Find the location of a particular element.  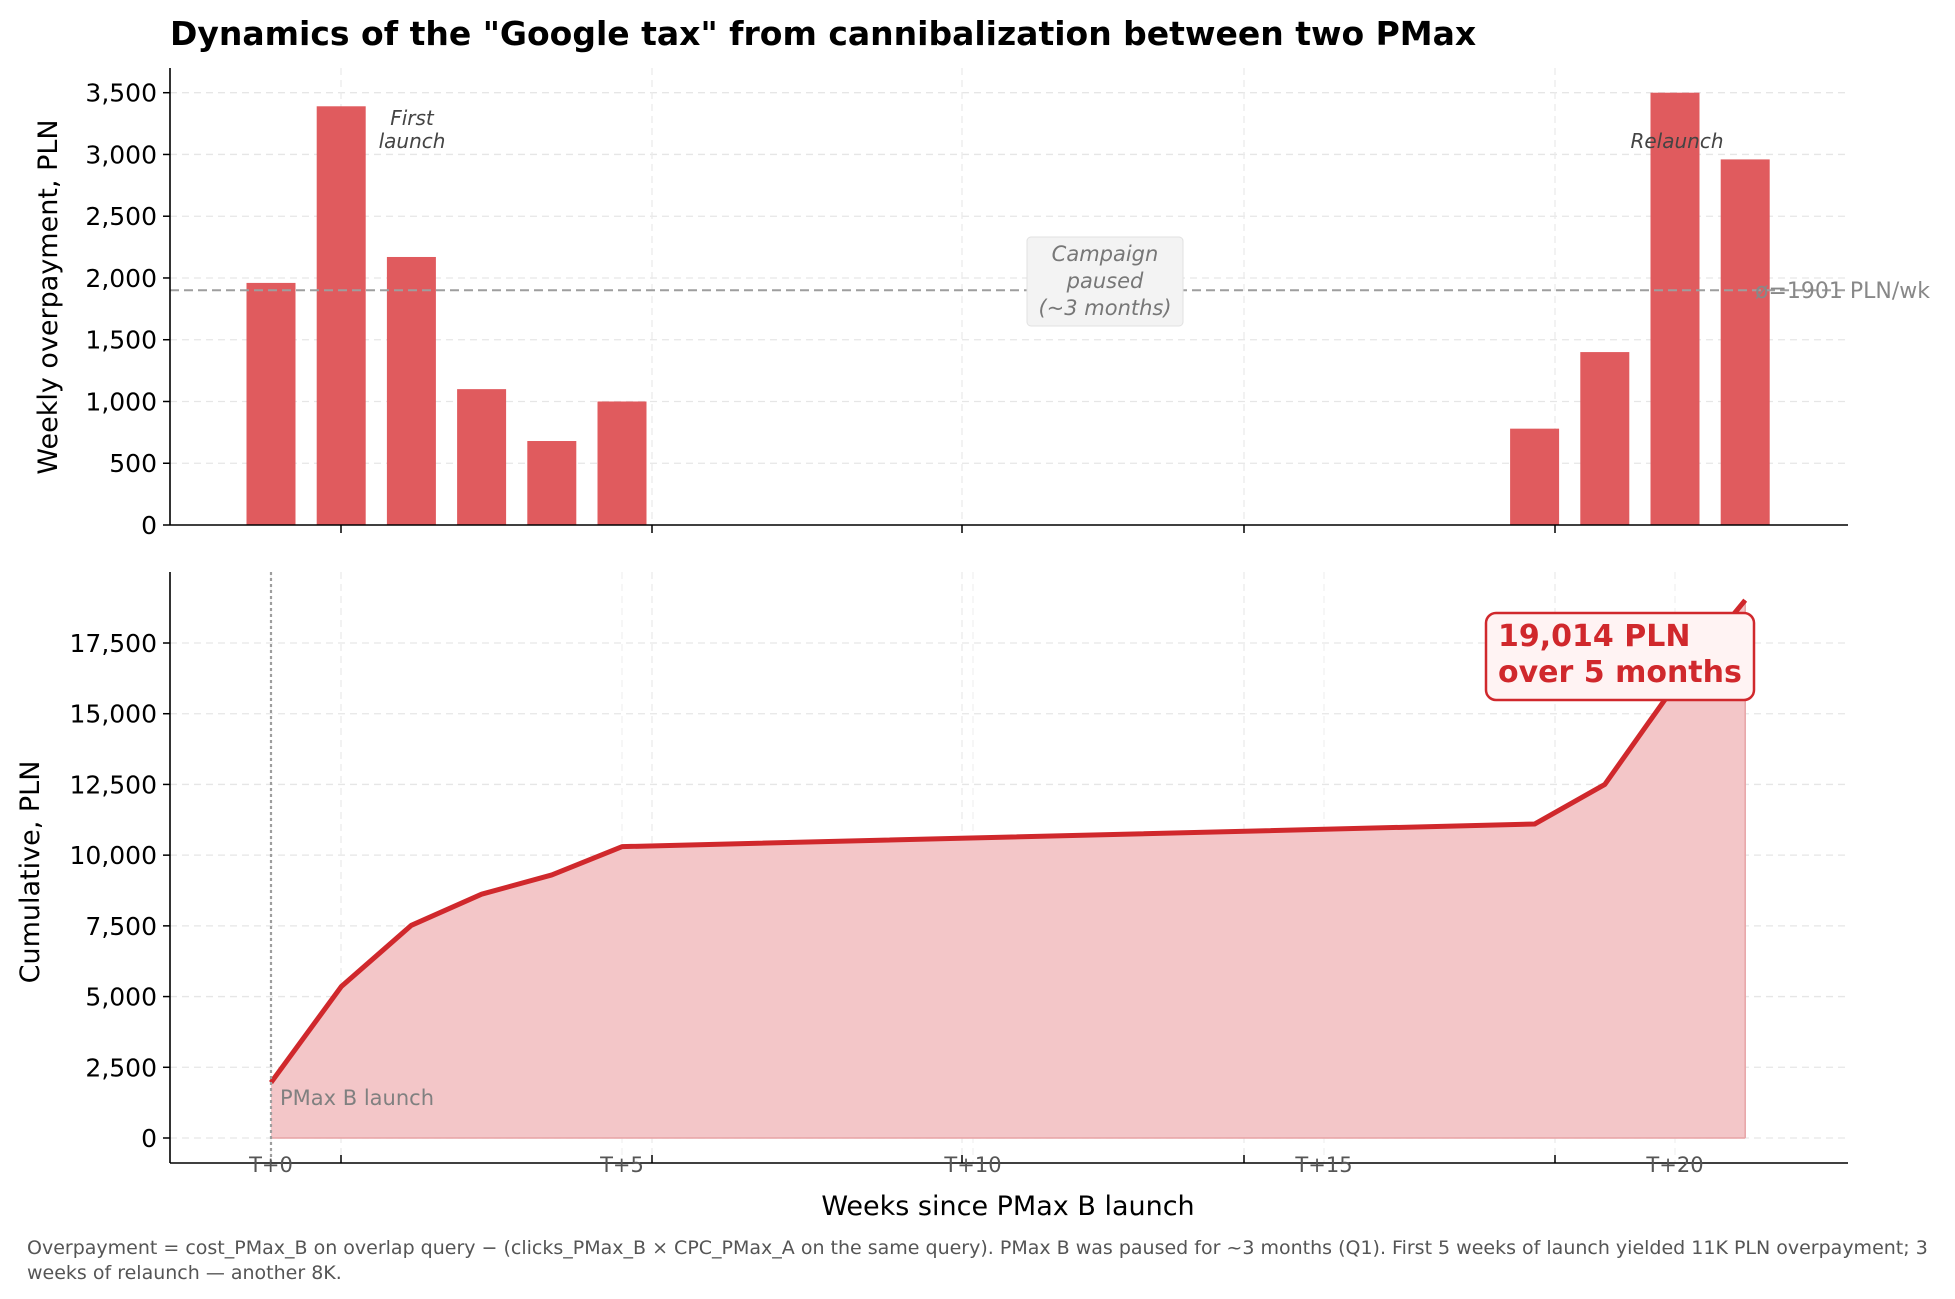

x-tick-label: T+10 is located at coordinates (972, 1165).